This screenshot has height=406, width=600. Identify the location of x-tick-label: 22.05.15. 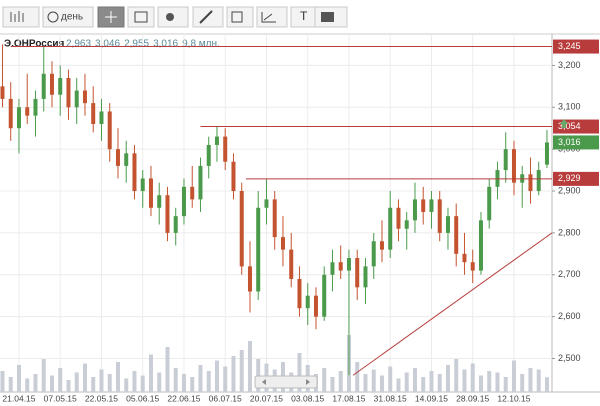
(101, 398).